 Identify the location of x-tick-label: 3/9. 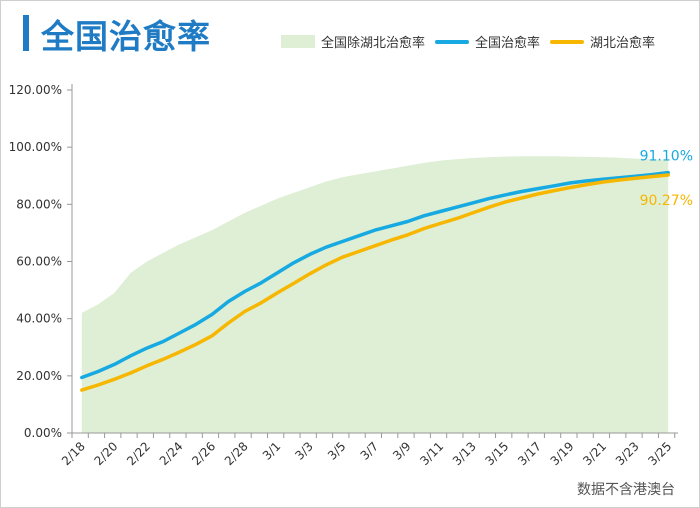
(402, 451).